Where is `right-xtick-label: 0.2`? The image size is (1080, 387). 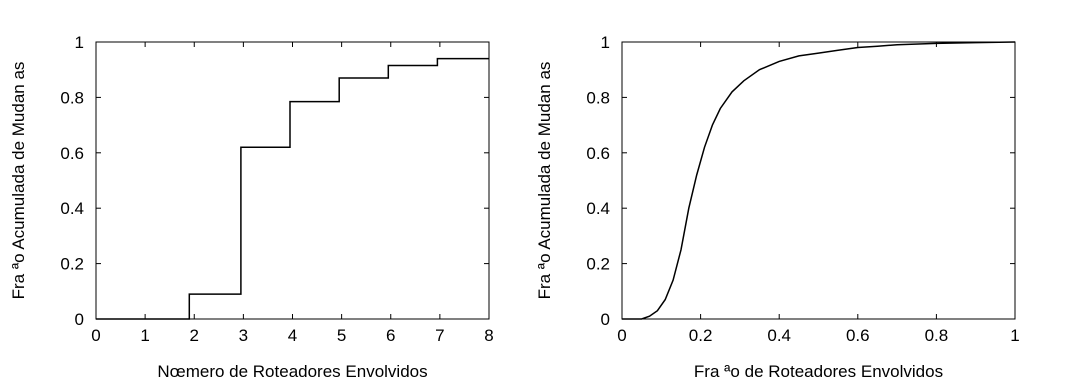
right-xtick-label: 0.2 is located at coordinates (701, 335).